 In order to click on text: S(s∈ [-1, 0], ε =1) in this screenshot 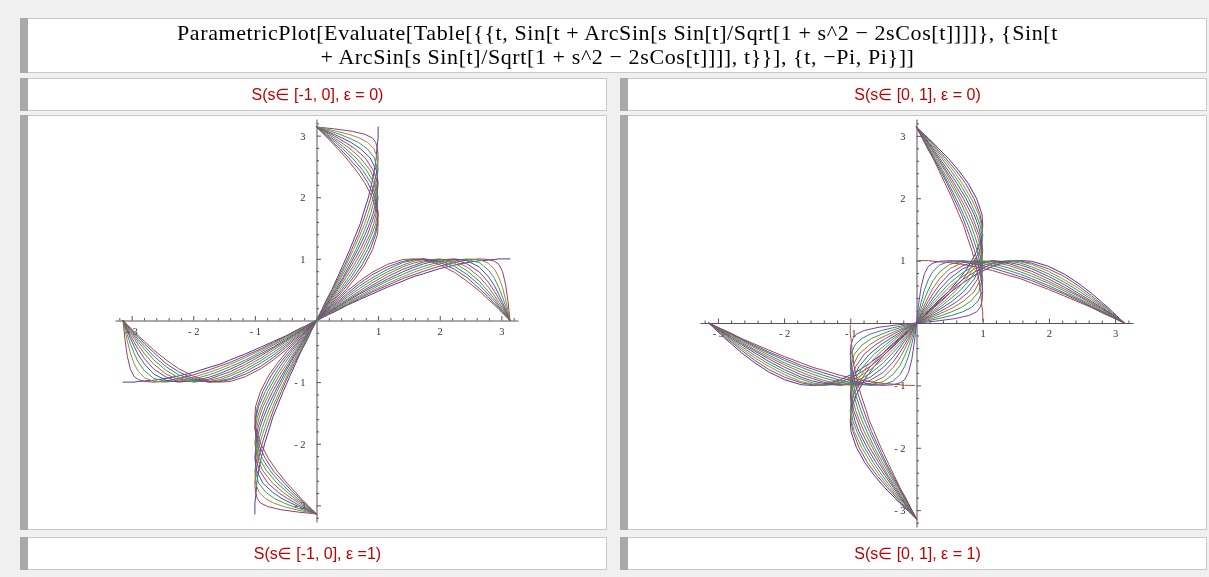, I will do `click(317, 553)`.